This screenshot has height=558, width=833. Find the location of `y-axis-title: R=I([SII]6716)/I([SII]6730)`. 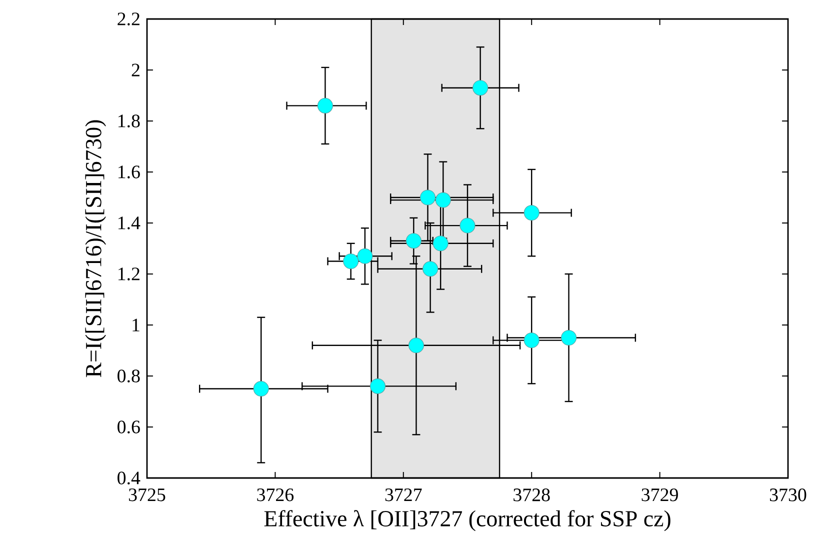

y-axis-title: R=I([SII]6716)/I([SII]6730) is located at coordinates (95, 249).